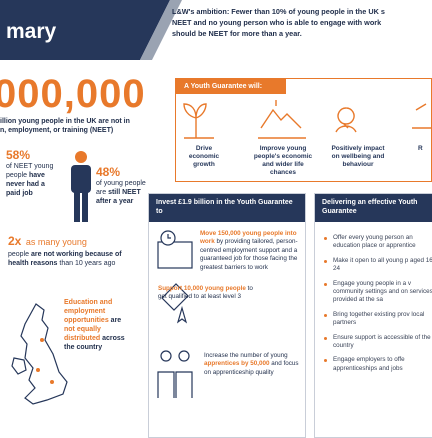 The height and width of the screenshot is (438, 432). I want to click on guarantee-box: A Youth Guarantee will:, so click(303, 130).